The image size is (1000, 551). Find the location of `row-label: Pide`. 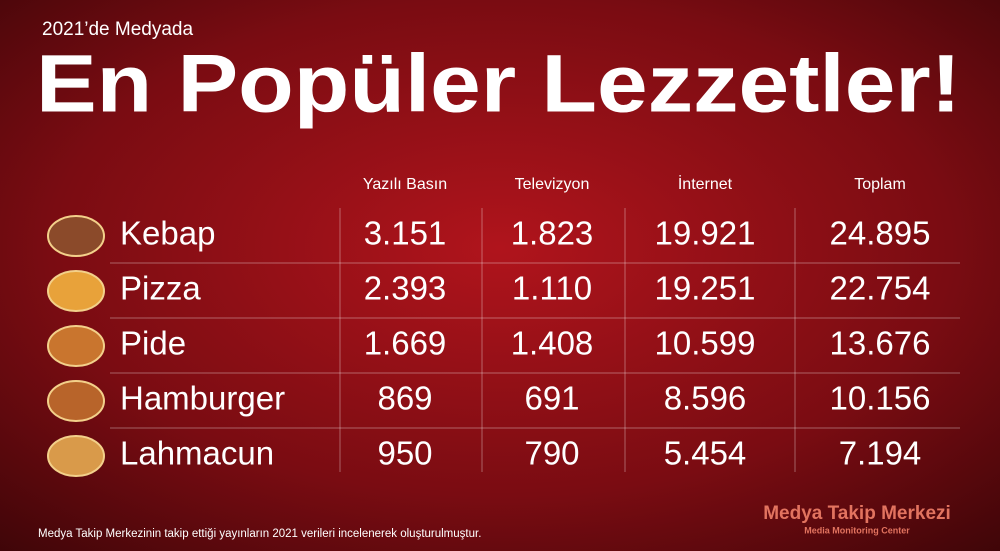

row-label: Pide is located at coordinates (153, 343).